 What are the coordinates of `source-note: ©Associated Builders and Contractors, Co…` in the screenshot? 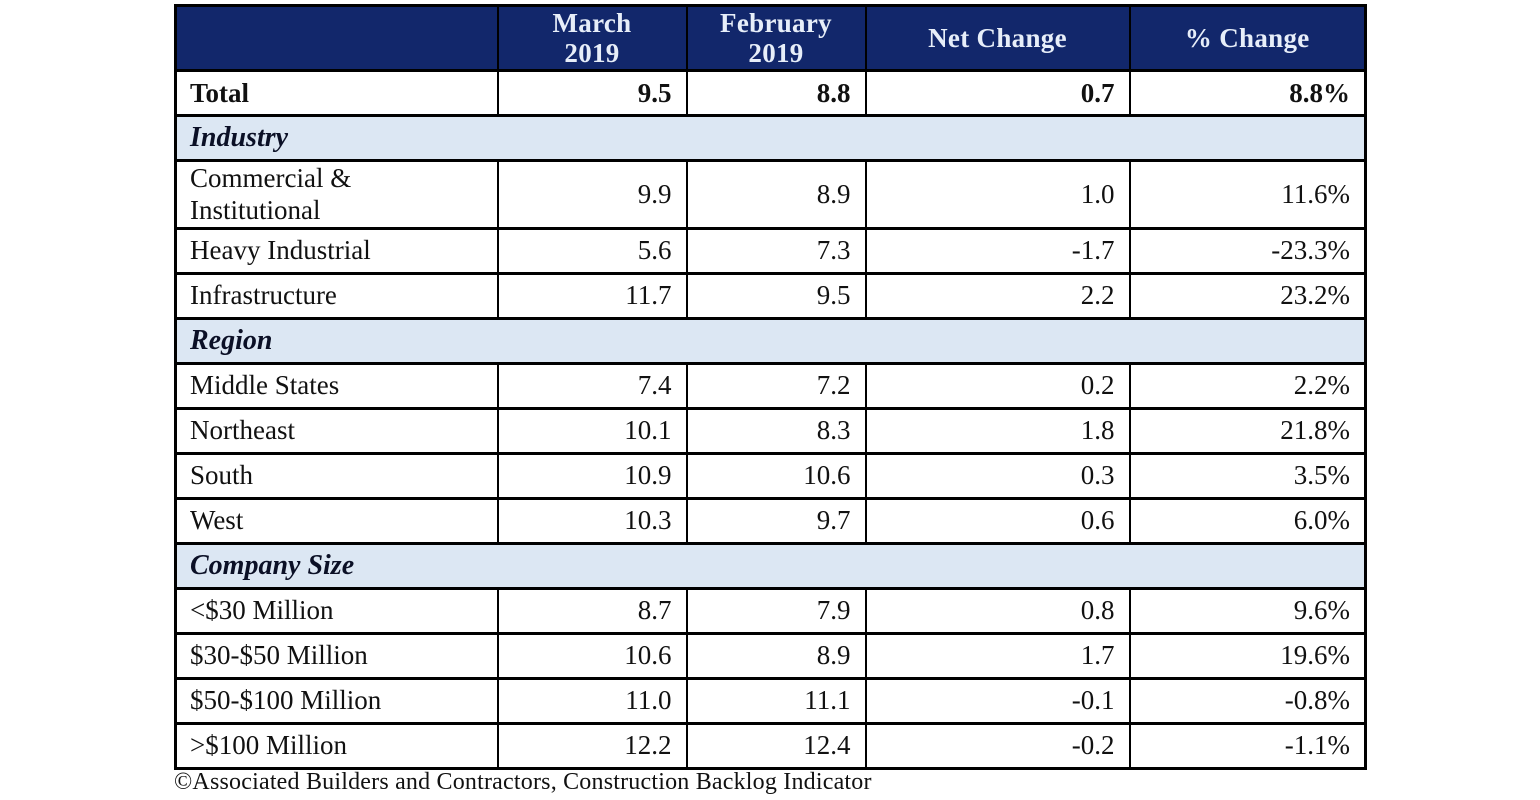 It's located at (523, 782).